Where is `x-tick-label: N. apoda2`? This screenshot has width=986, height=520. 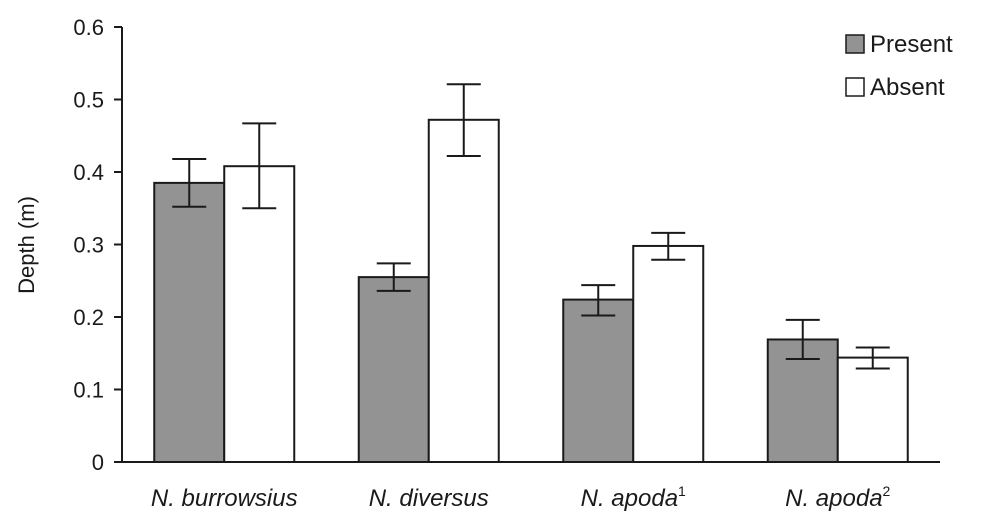
x-tick-label: N. apoda2 is located at coordinates (837, 497).